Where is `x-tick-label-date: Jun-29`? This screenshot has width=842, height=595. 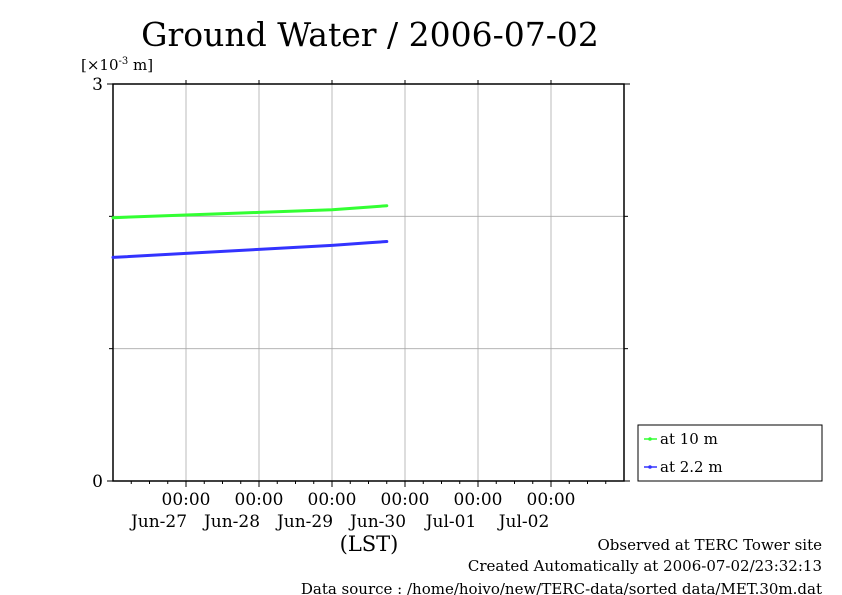
x-tick-label-date: Jun-29 is located at coordinates (304, 522).